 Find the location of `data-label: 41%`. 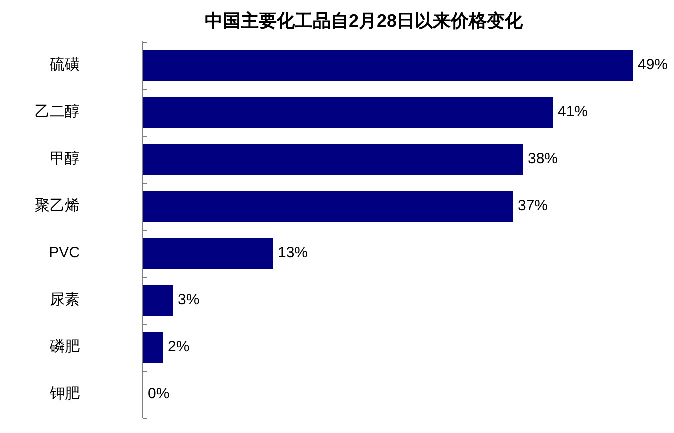

data-label: 41% is located at coordinates (573, 112).